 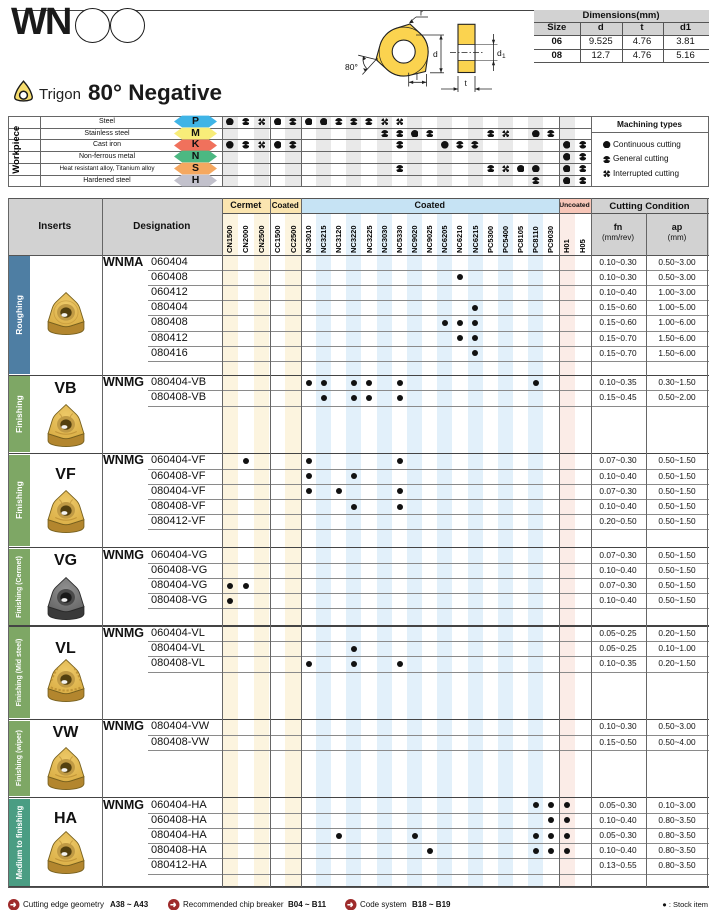 I want to click on svg-text: t, so click(x=466, y=83).